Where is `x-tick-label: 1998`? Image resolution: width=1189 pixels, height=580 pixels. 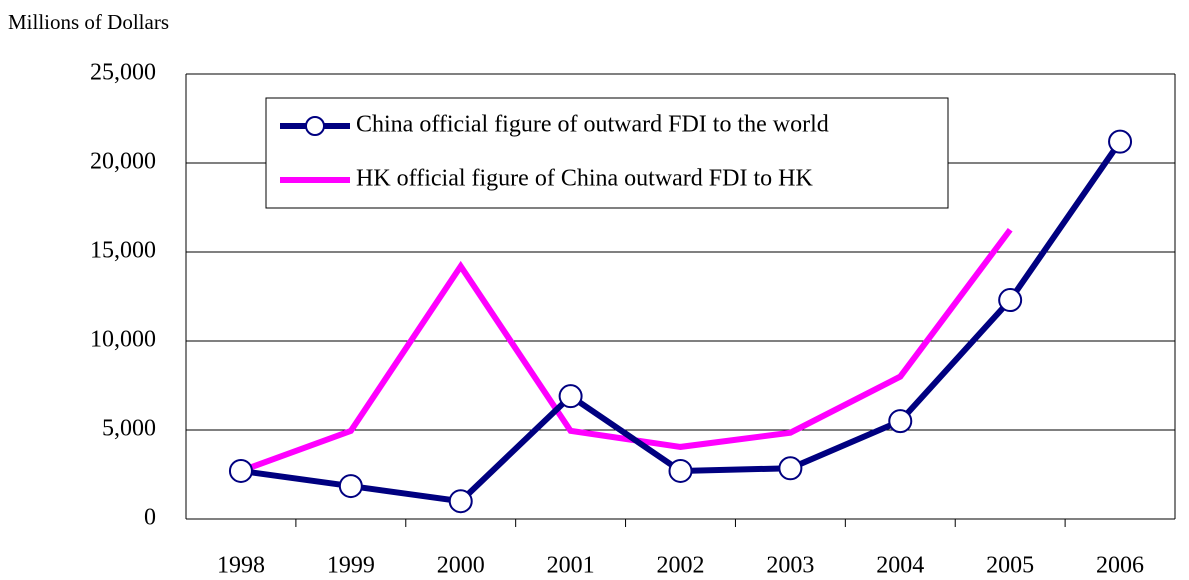
x-tick-label: 1998 is located at coordinates (241, 566).